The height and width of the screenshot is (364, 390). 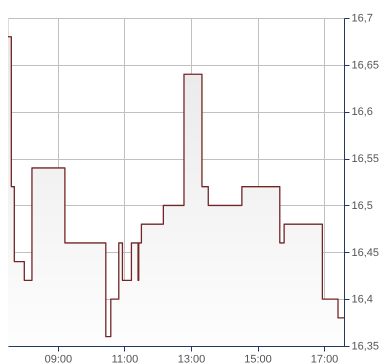 What do you see at coordinates (362, 18) in the screenshot?
I see `y-tick-label: 16,7` at bounding box center [362, 18].